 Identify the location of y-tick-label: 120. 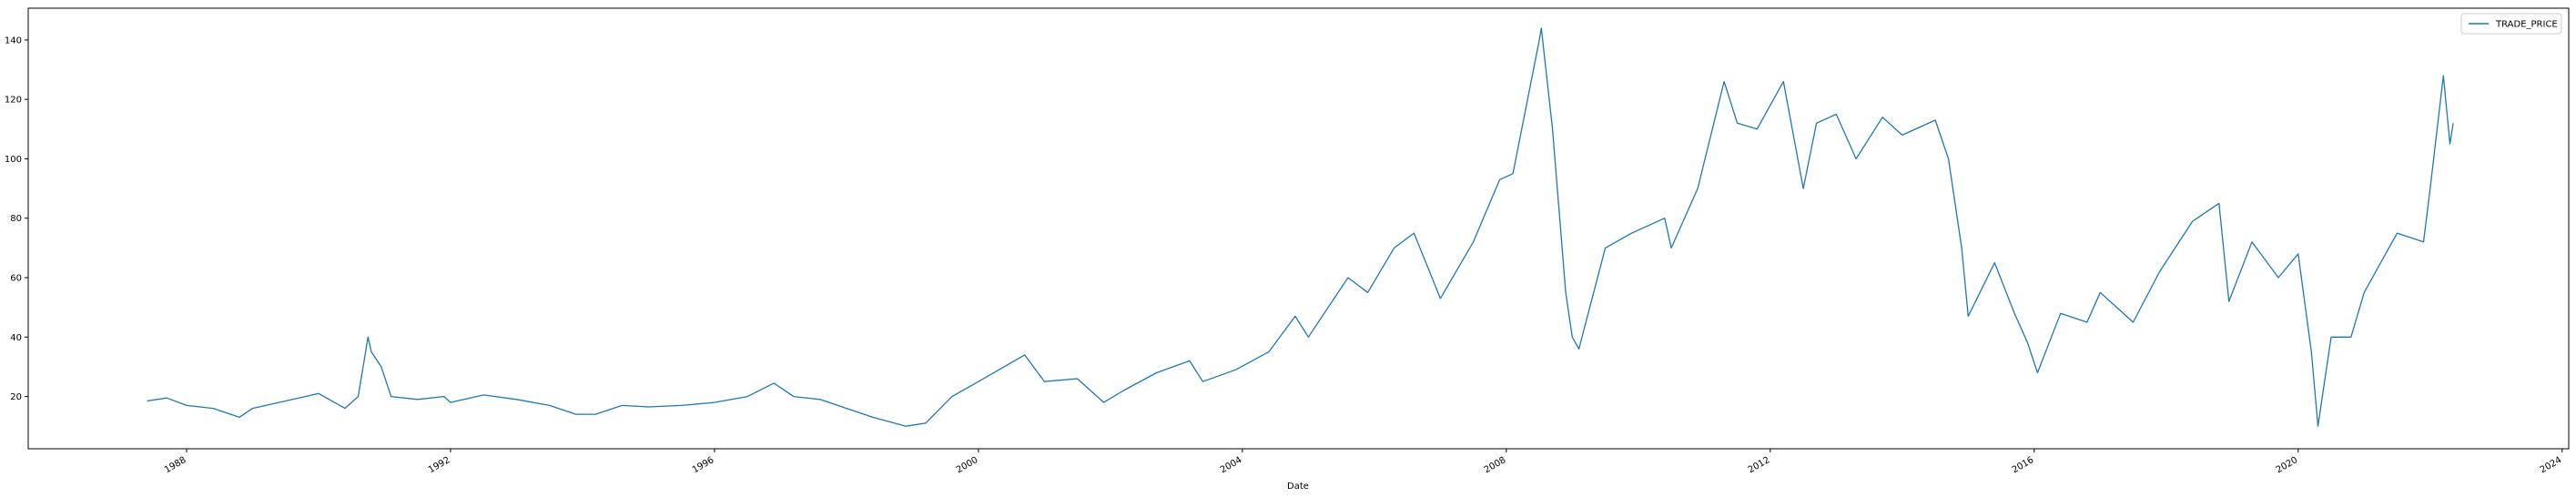
(13, 101).